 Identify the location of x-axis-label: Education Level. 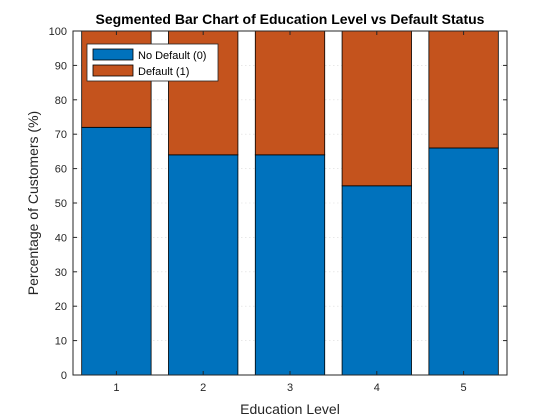
(290, 409).